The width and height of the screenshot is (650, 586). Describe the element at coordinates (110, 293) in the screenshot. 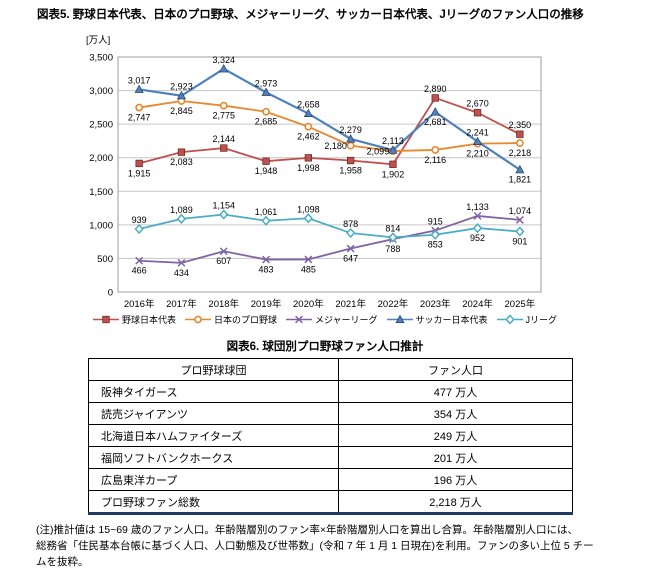

I see `y-axis-tick-label: 0` at that location.